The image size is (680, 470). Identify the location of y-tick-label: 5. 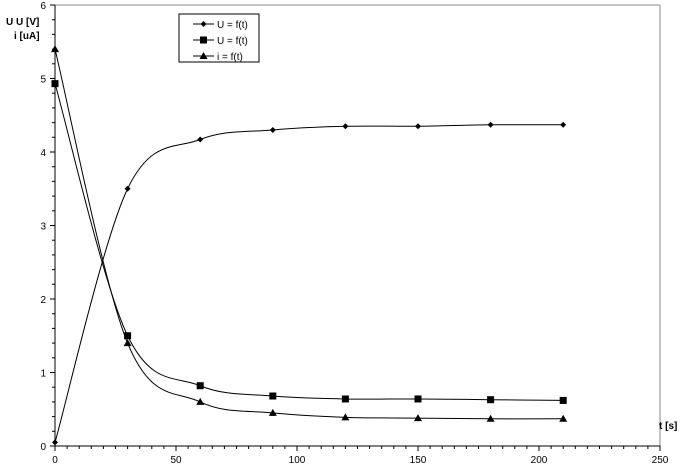
(43, 80).